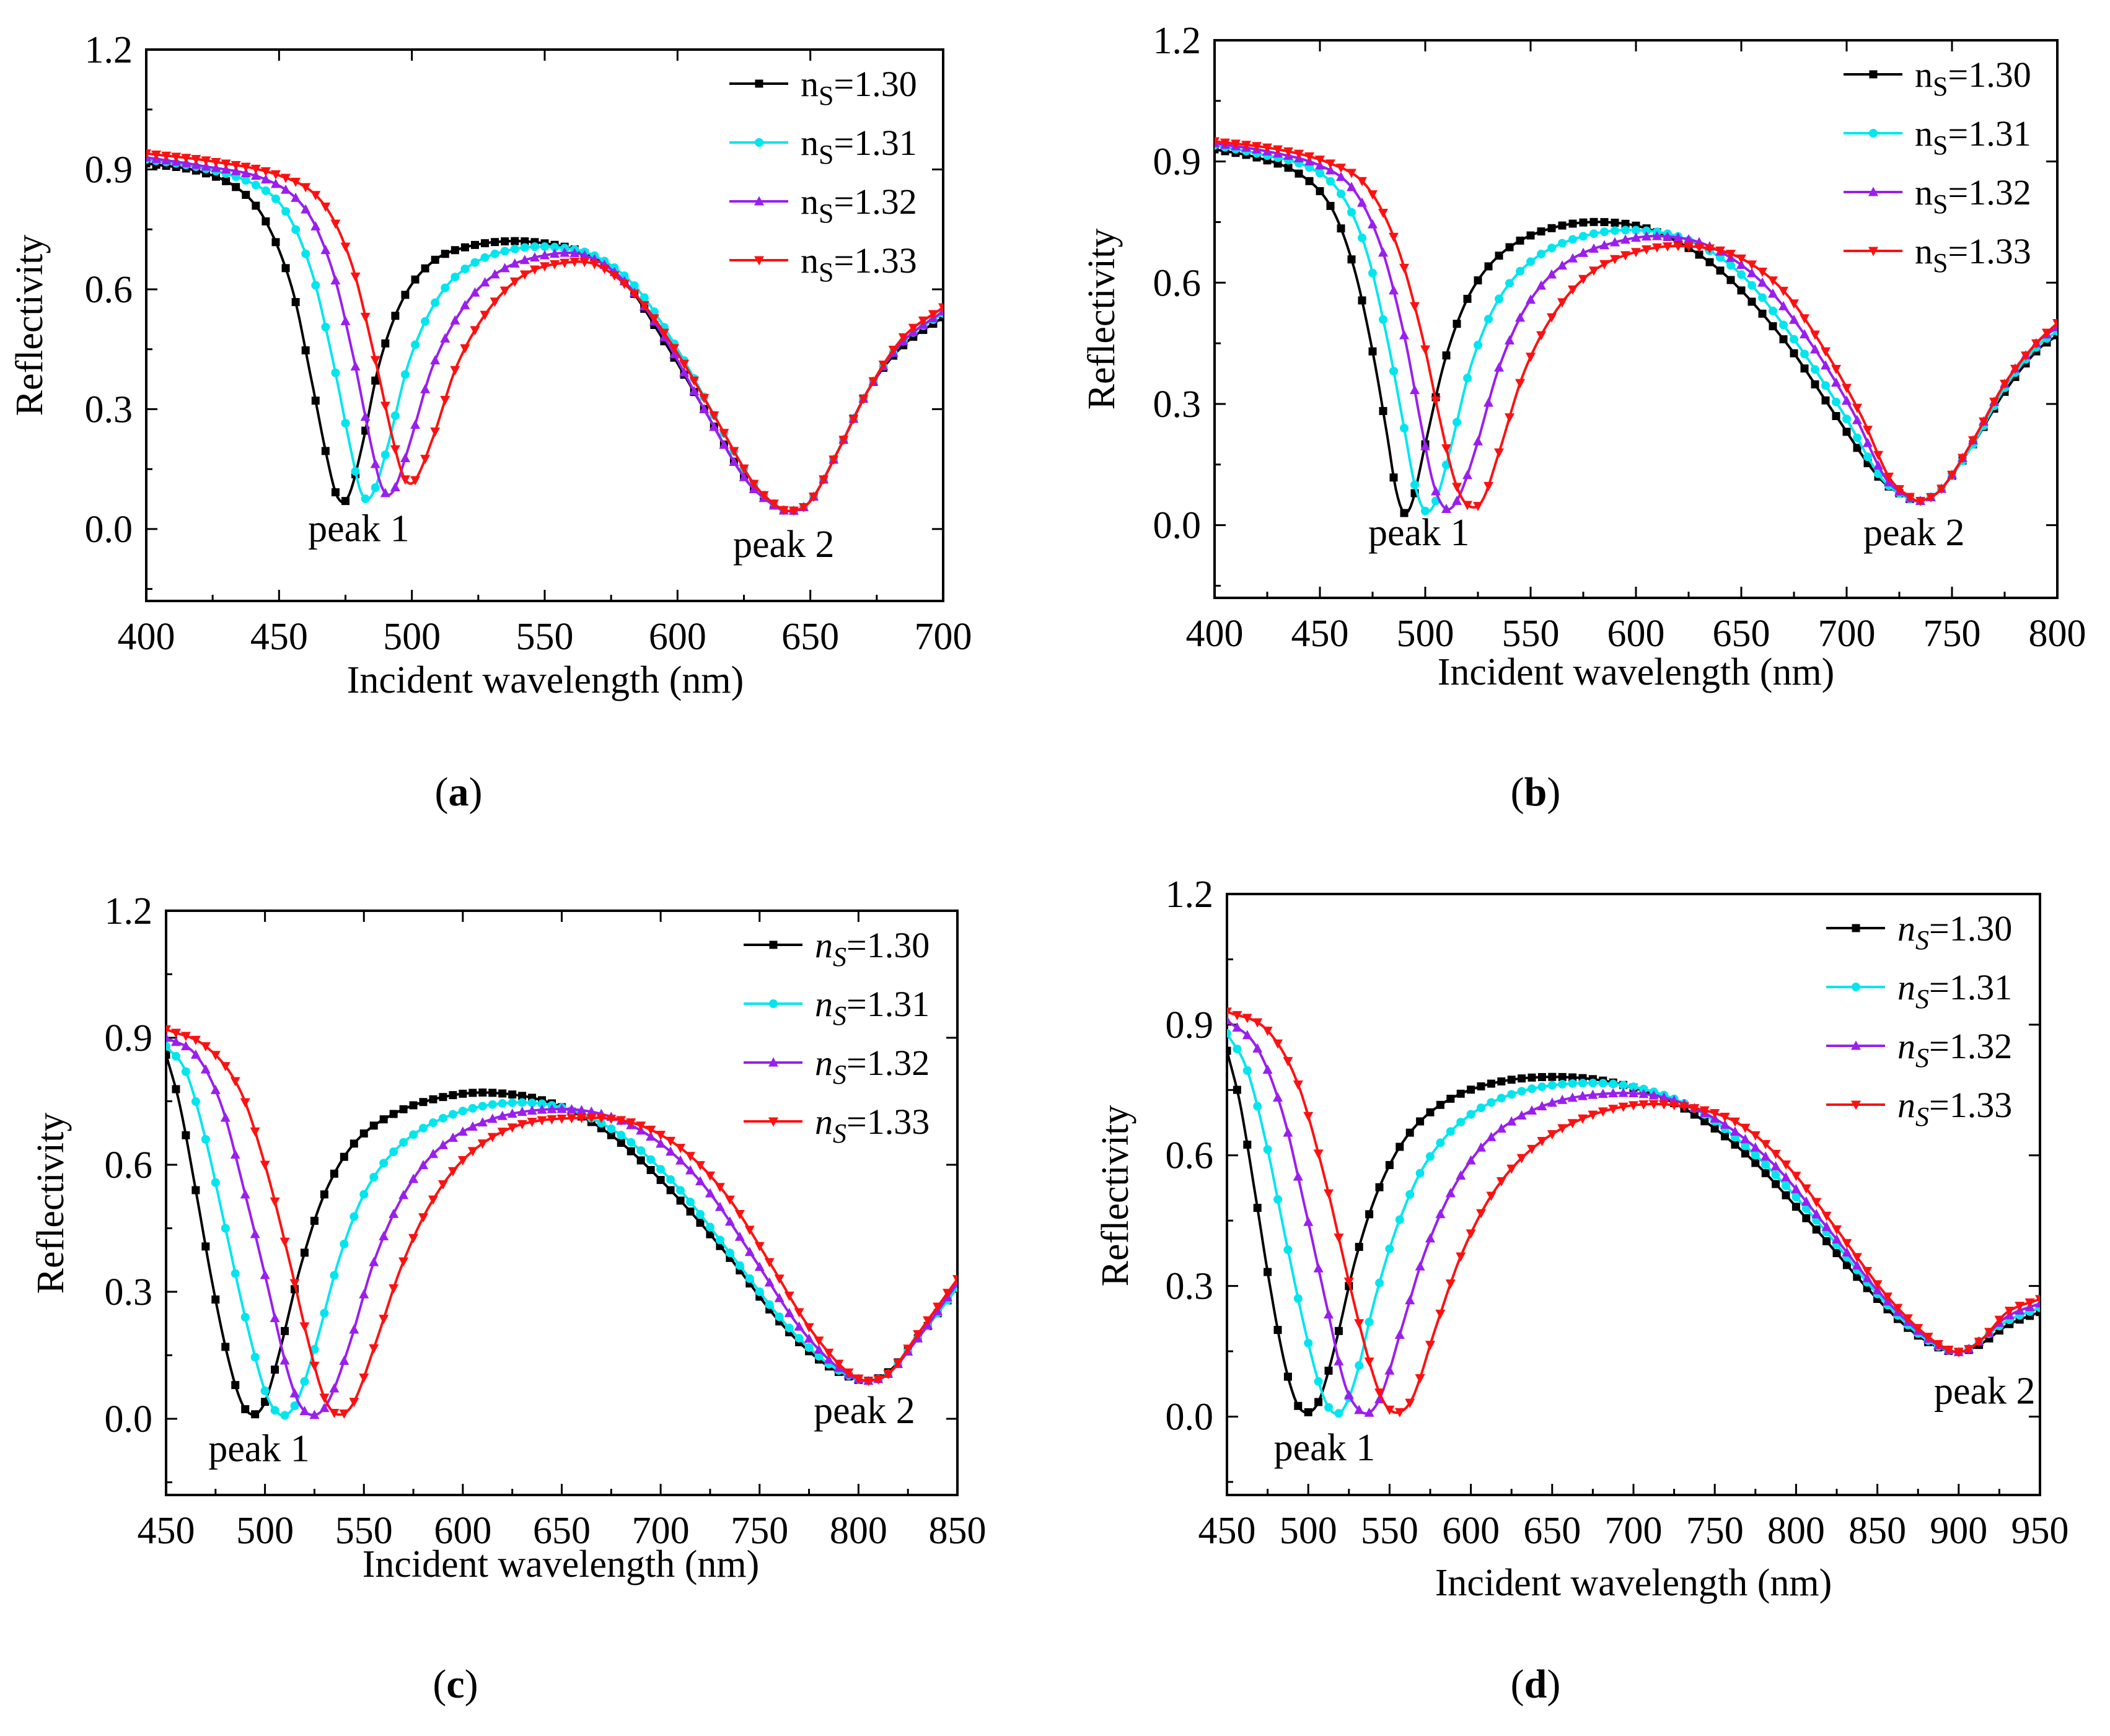  What do you see at coordinates (1636, 325) in the screenshot?
I see `series-triangle-down` at bounding box center [1636, 325].